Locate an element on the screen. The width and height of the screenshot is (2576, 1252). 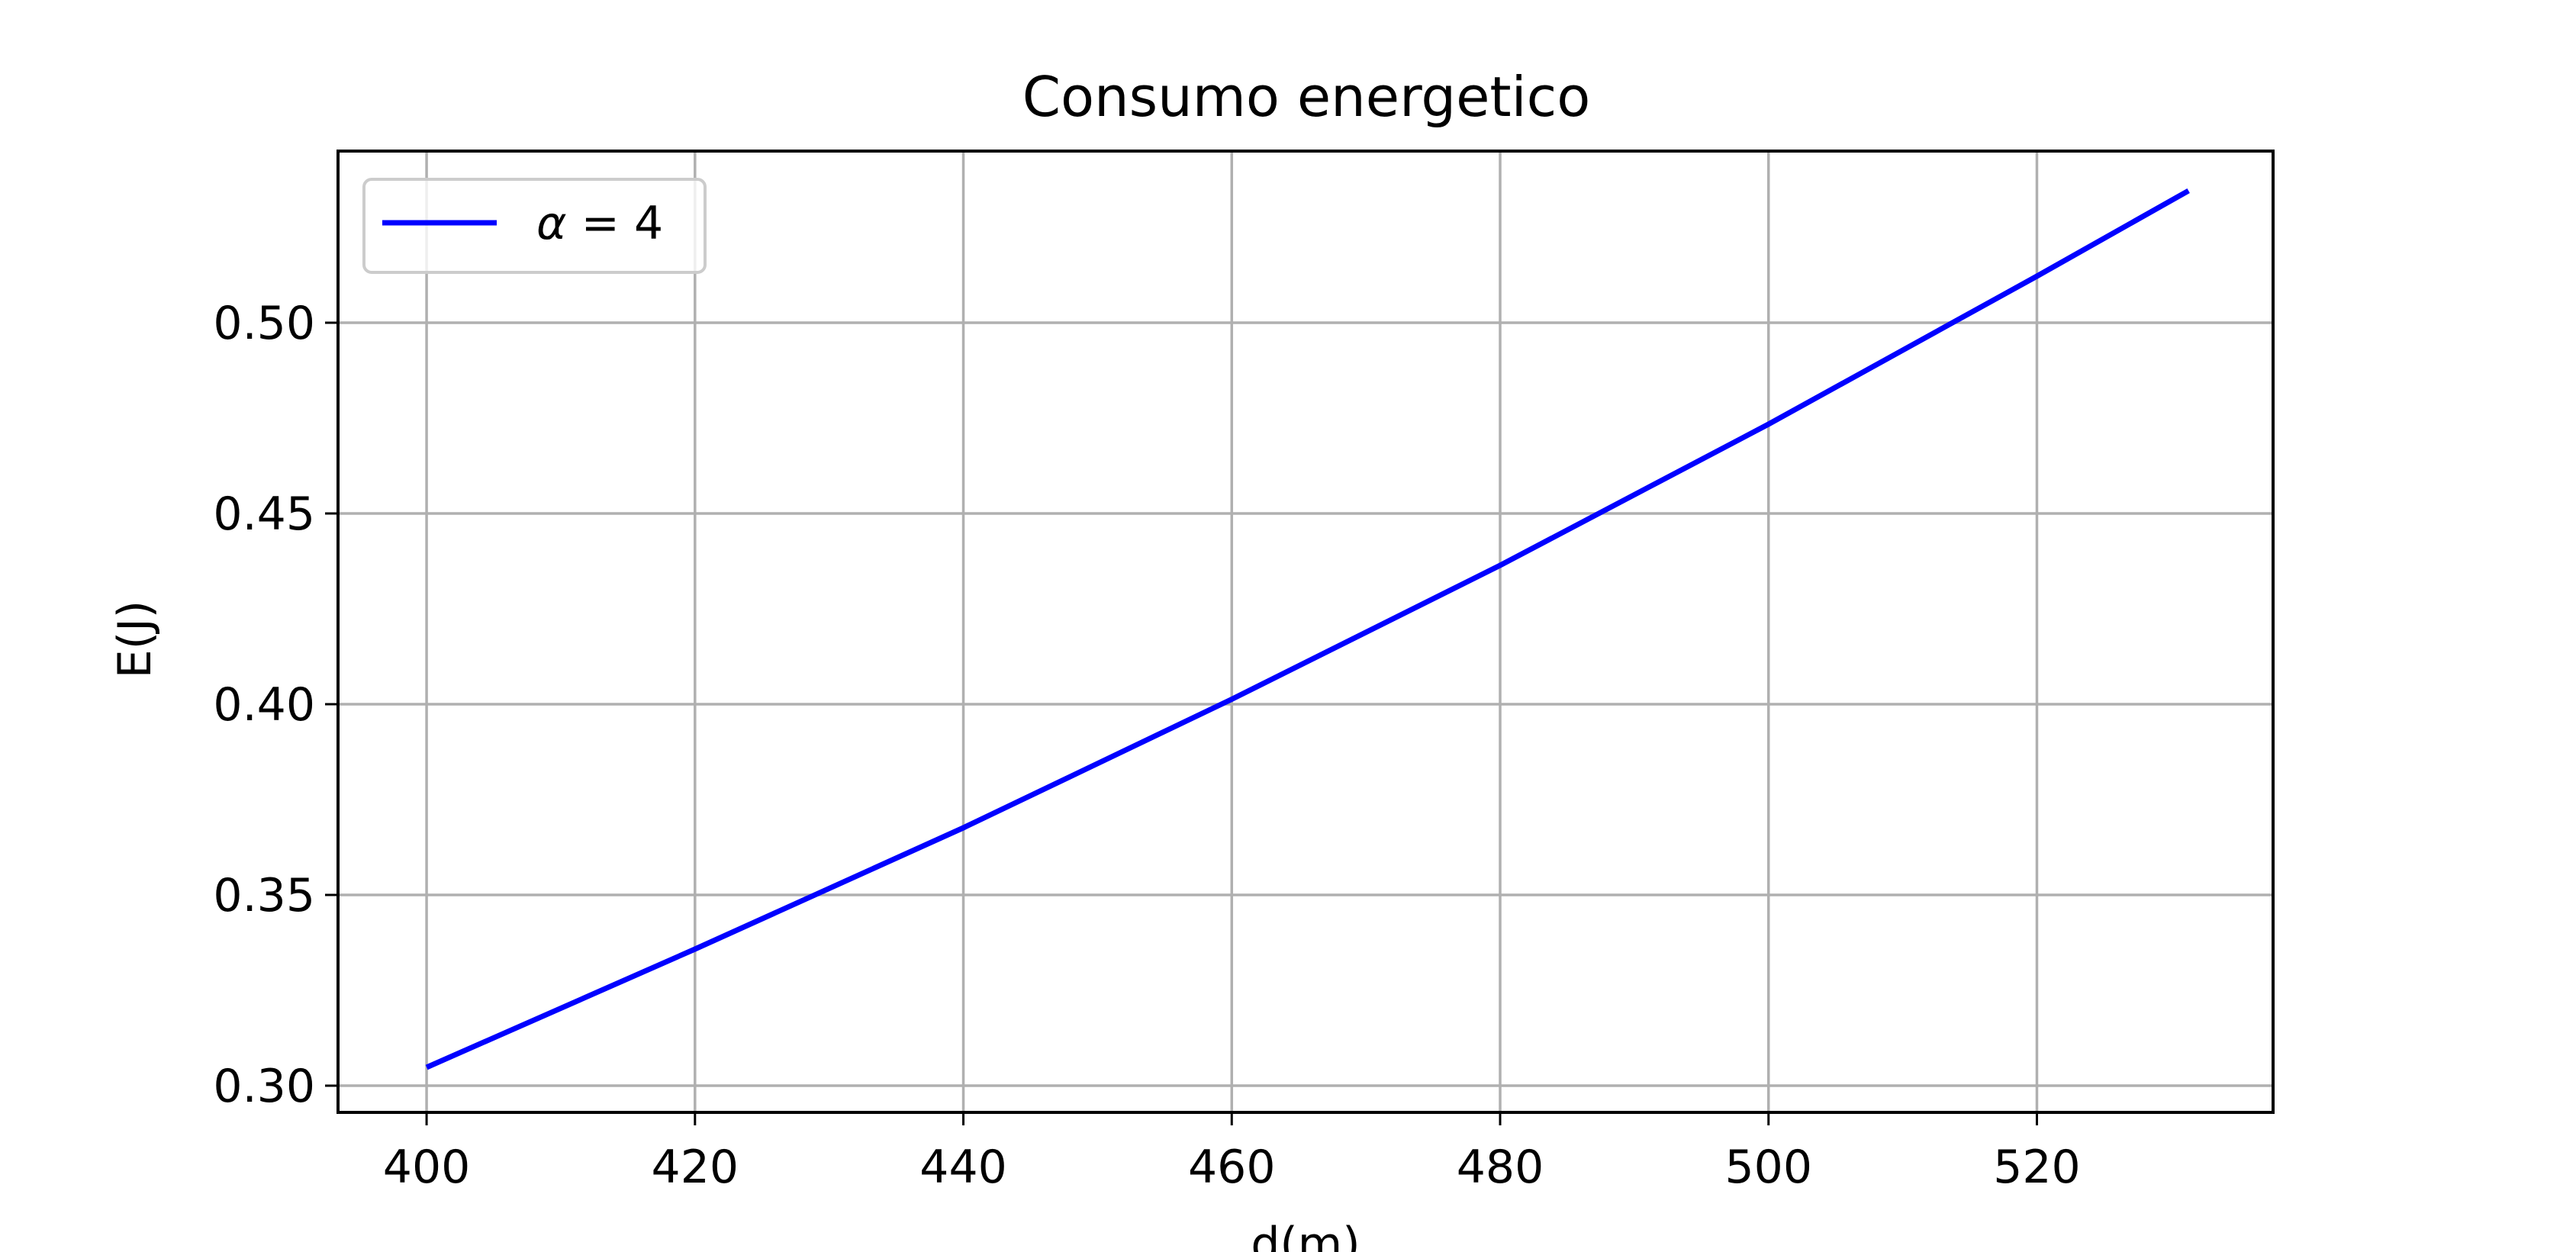
legend-entry-label: α = 4 is located at coordinates (599, 223).